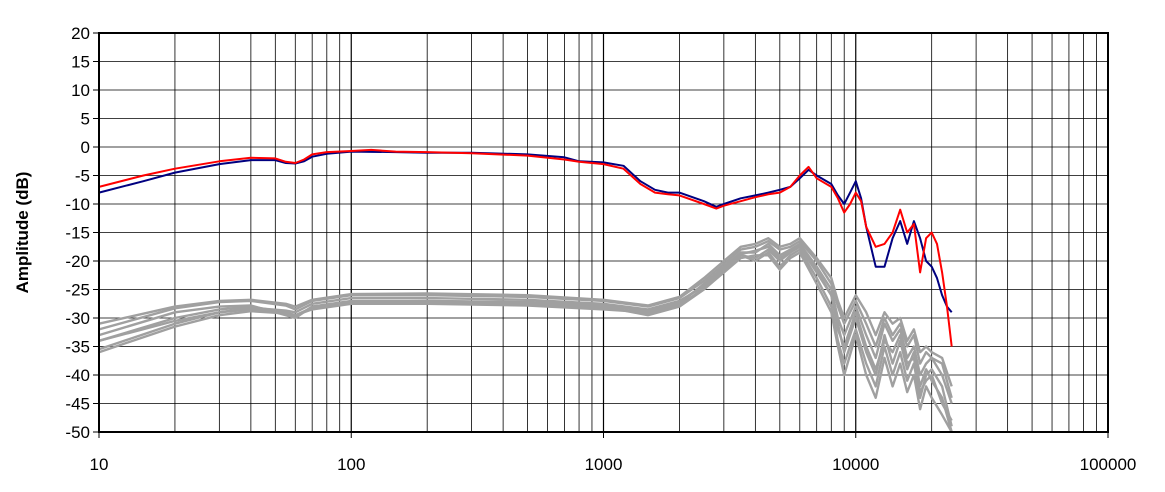 This screenshot has width=1165, height=492. I want to click on y-tick-label: 5, so click(85, 119).